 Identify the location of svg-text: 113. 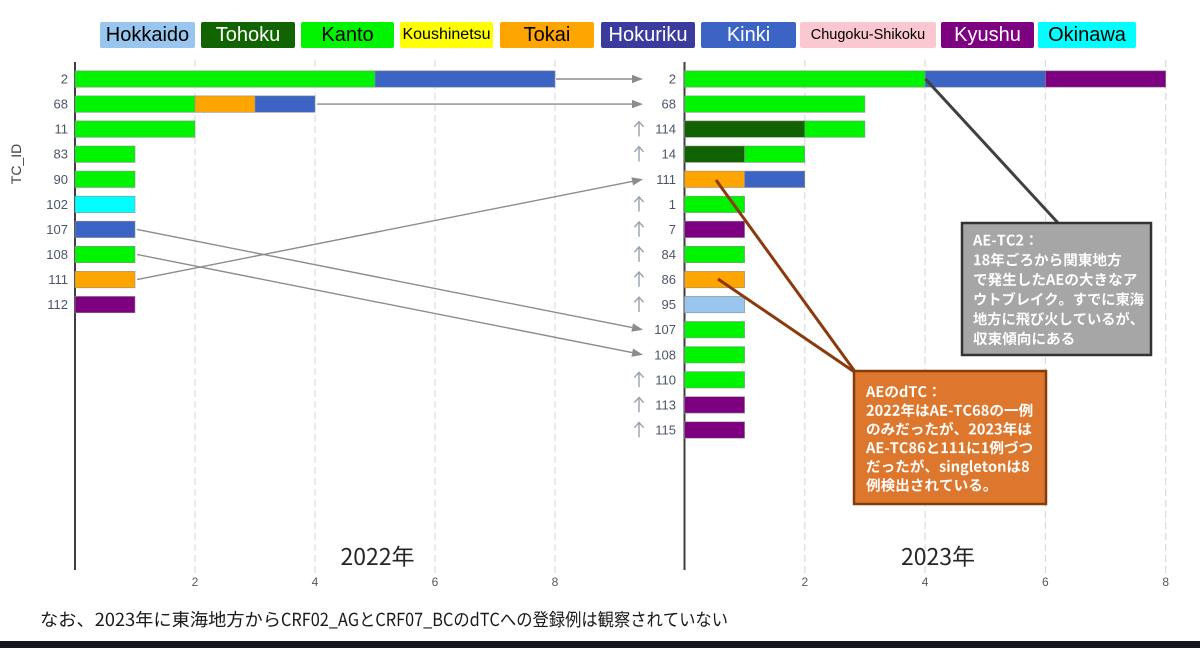
(665, 404).